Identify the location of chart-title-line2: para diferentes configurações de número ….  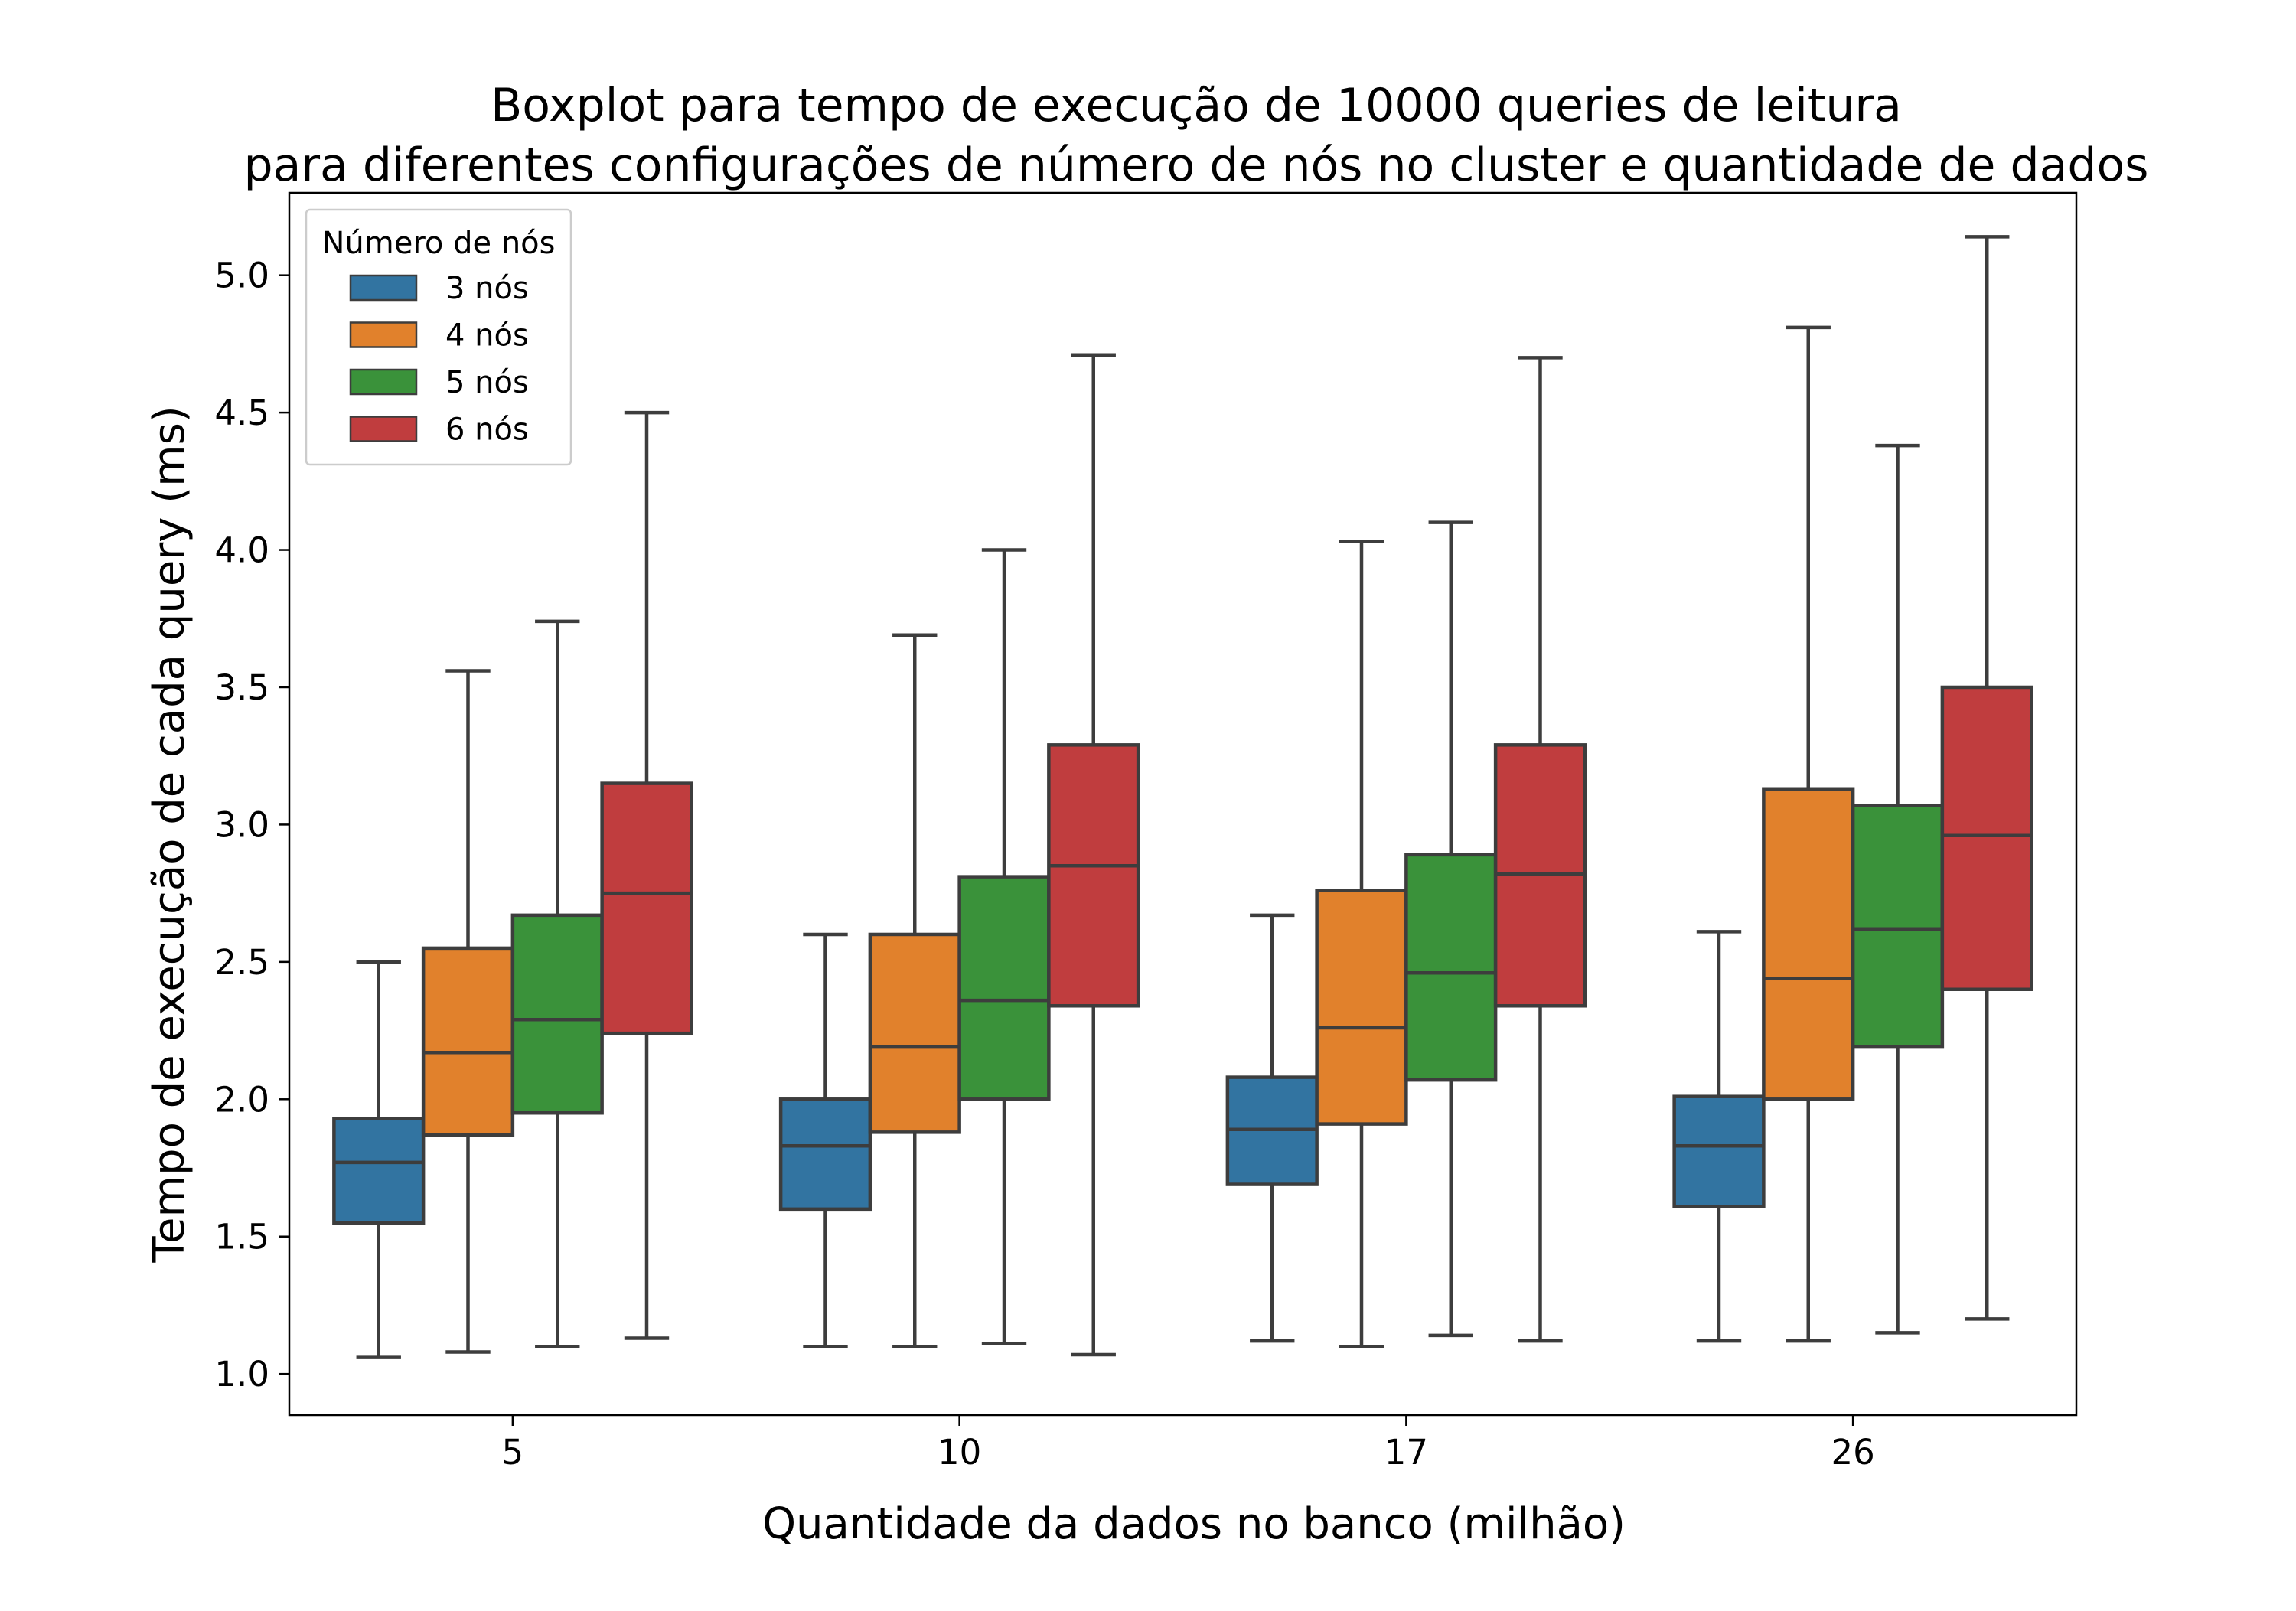
(1196, 165).